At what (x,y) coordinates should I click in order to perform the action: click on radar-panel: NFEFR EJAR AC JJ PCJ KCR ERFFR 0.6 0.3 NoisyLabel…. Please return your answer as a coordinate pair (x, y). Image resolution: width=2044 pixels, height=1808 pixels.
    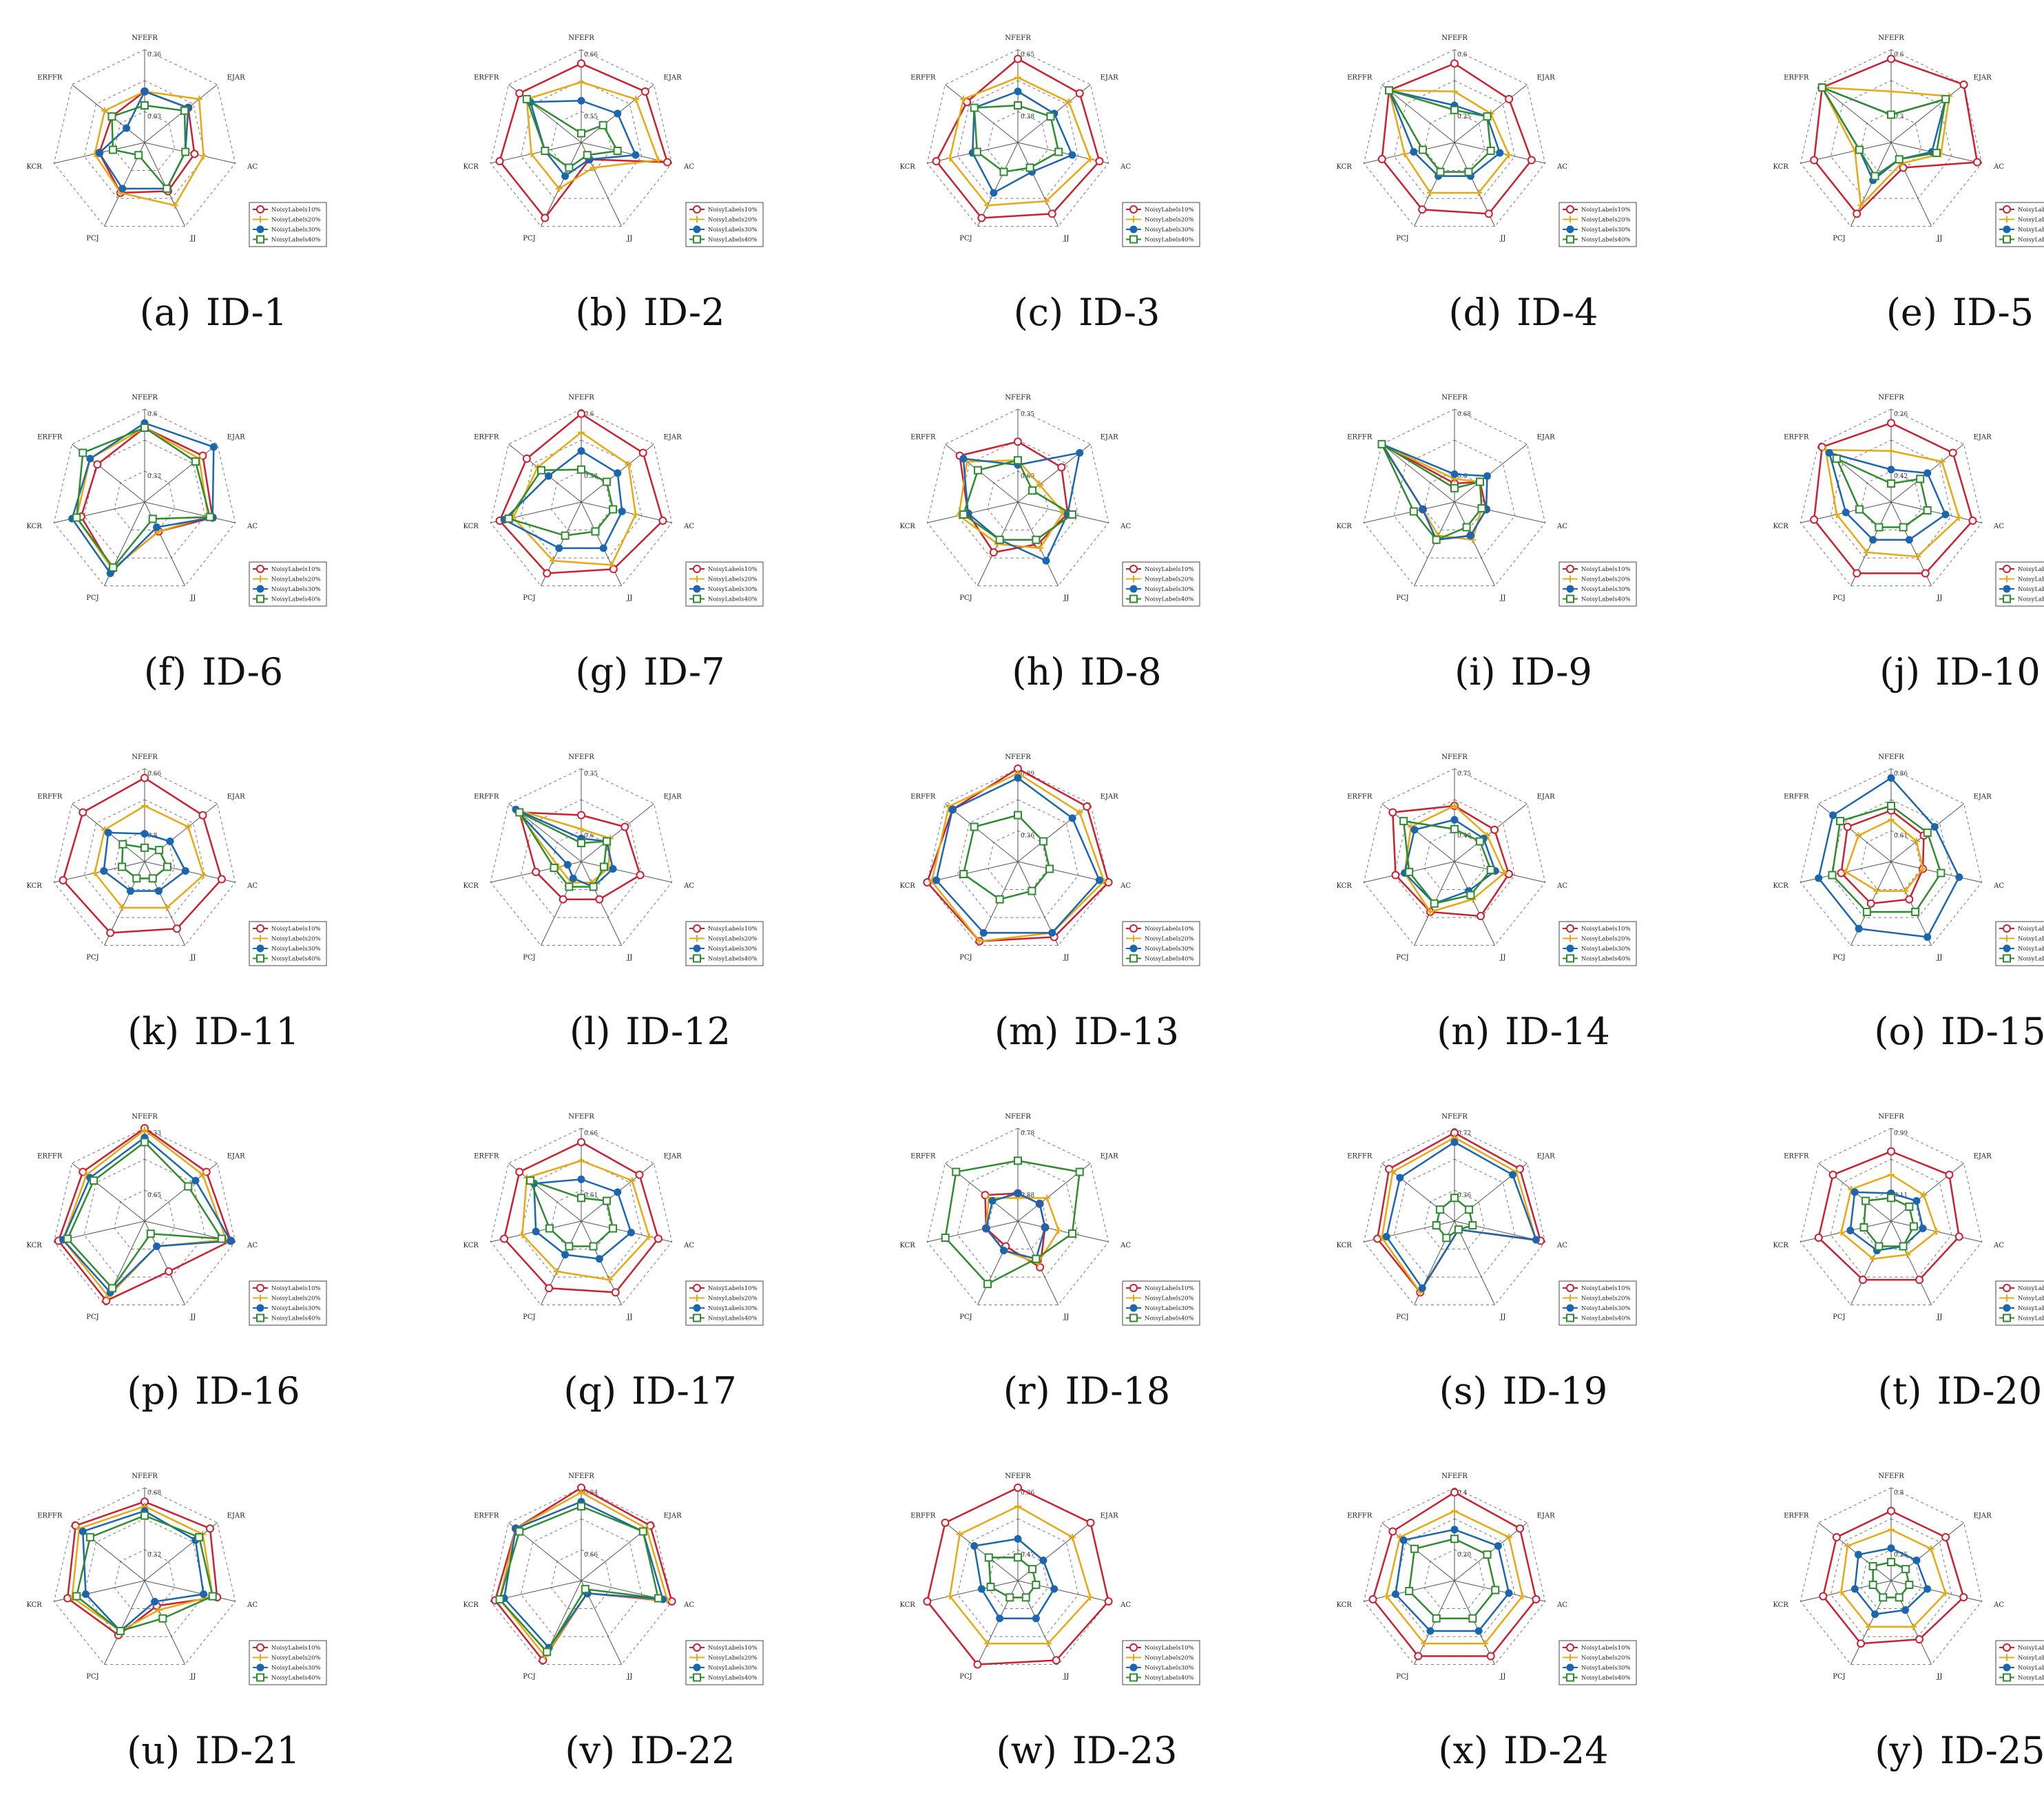
    Looking at the image, I should click on (1905, 192).